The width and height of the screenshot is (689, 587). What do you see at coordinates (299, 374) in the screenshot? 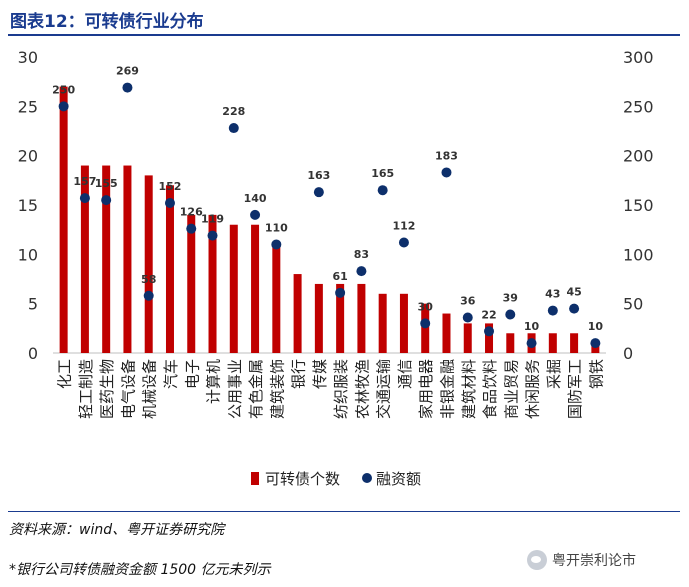
I see `category-label: 银行` at bounding box center [299, 374].